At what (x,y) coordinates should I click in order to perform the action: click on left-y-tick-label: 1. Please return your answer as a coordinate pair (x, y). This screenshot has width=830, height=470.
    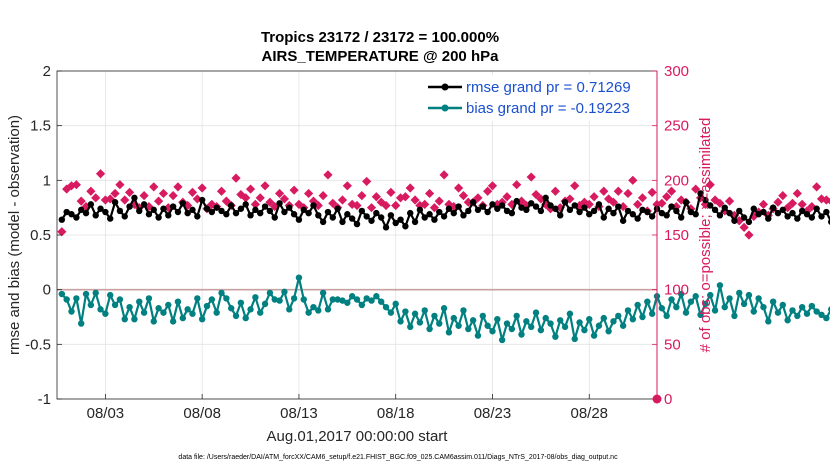
    Looking at the image, I should click on (47, 180).